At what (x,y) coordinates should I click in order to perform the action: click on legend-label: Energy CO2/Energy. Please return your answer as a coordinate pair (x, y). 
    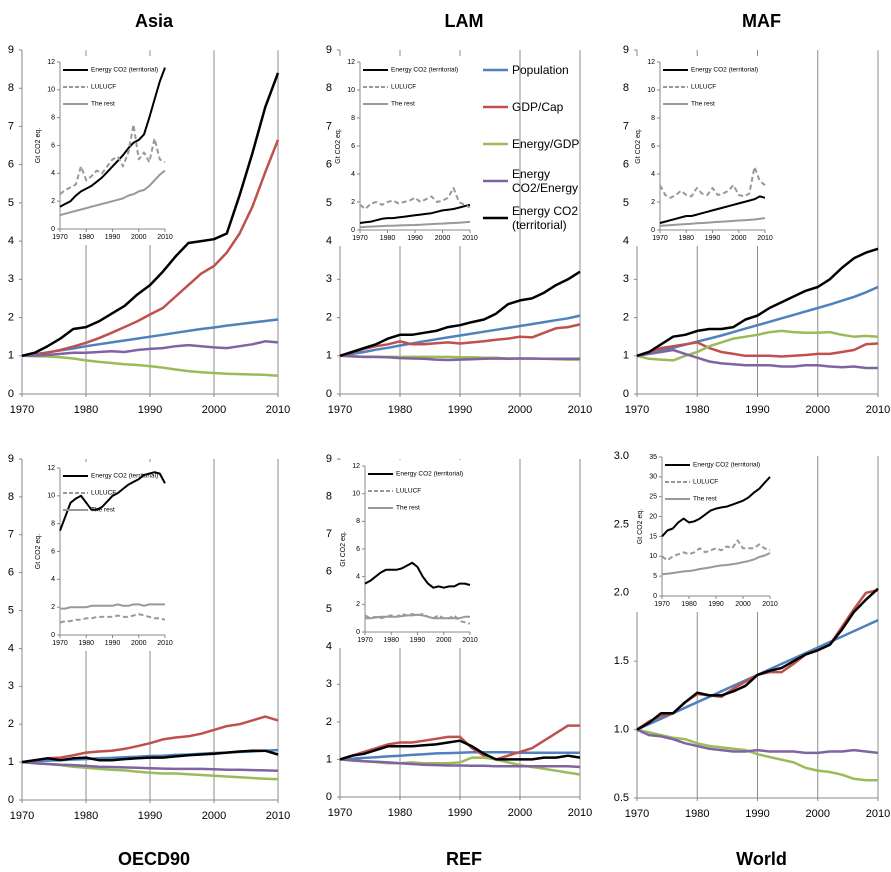
    Looking at the image, I should click on (545, 181).